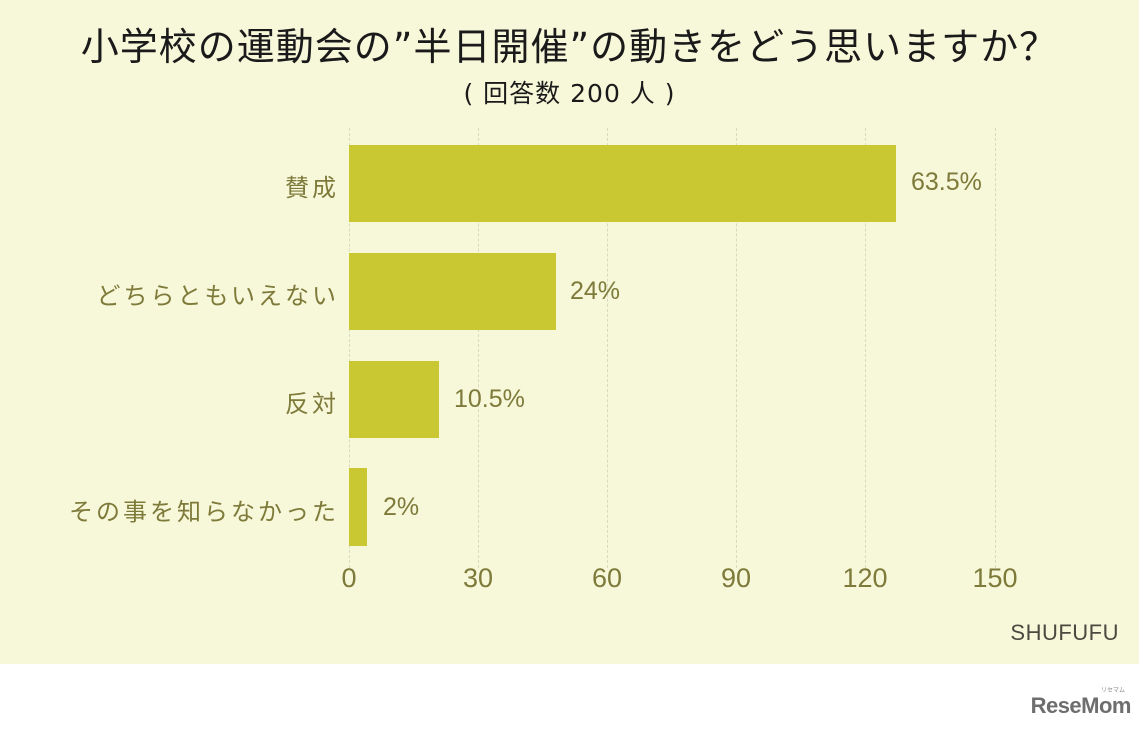 This screenshot has width=1139, height=732. I want to click on bar-sansei, so click(622, 183).